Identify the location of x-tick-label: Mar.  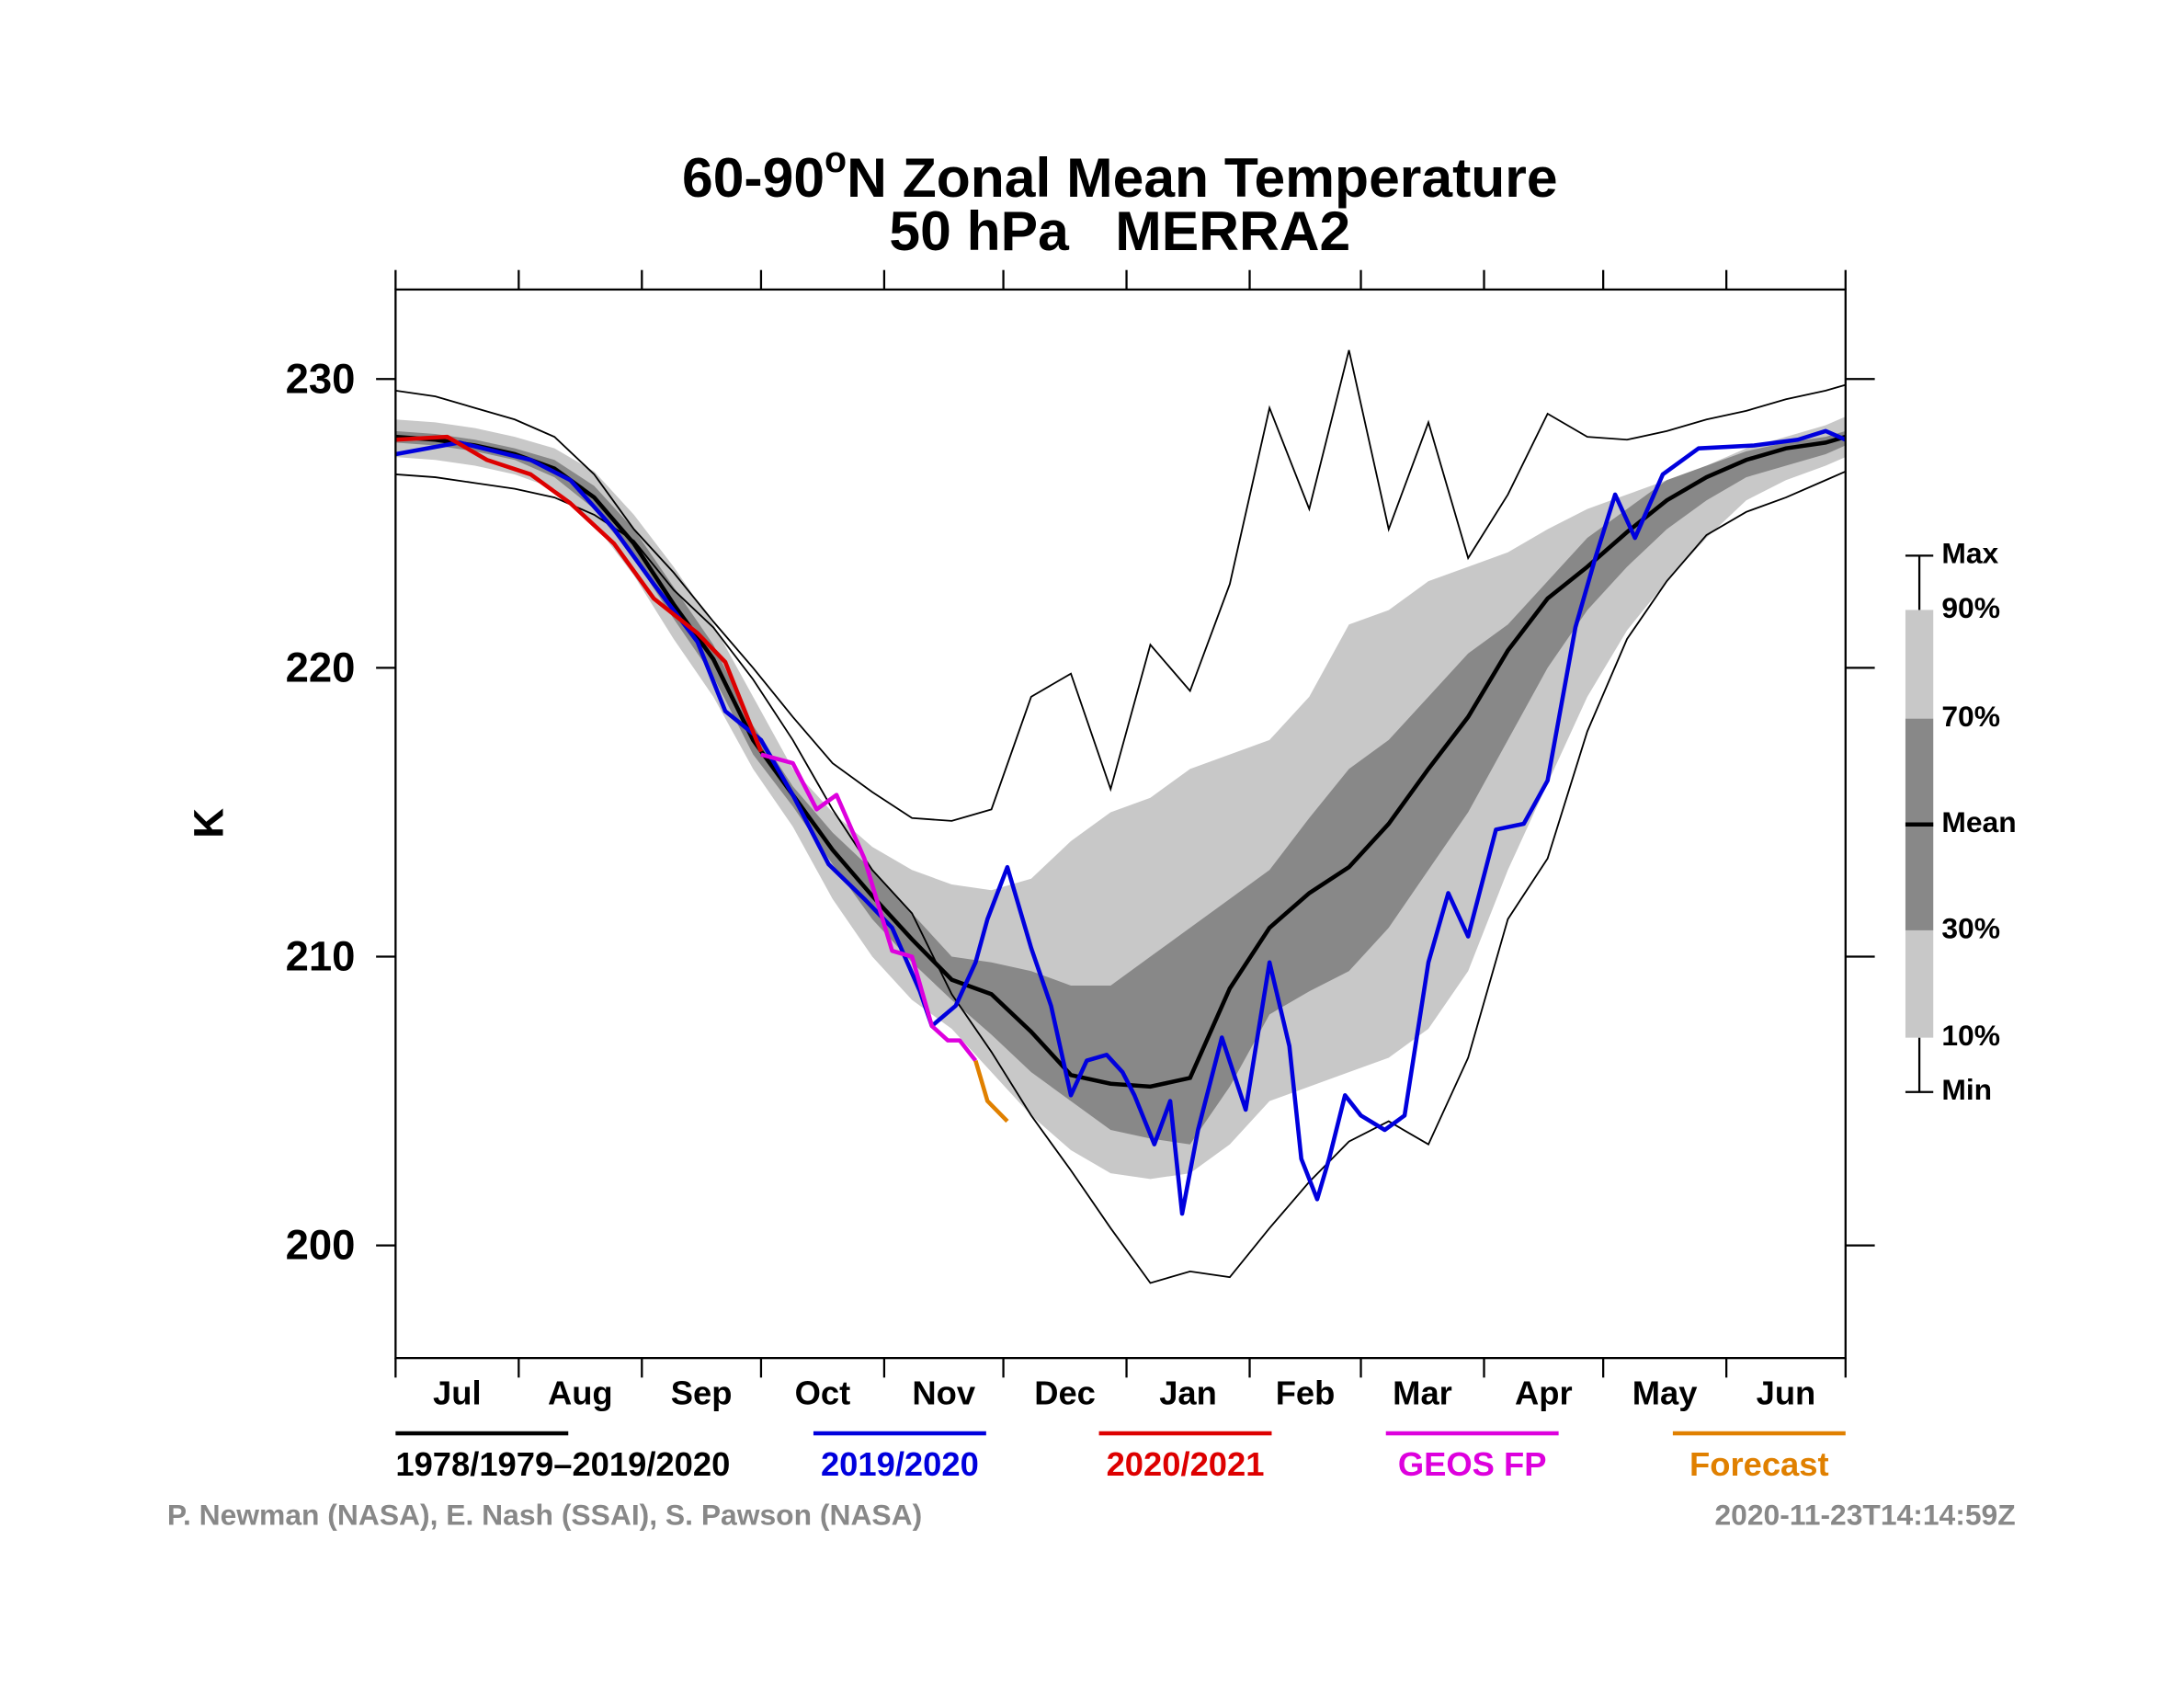
(1422, 1393).